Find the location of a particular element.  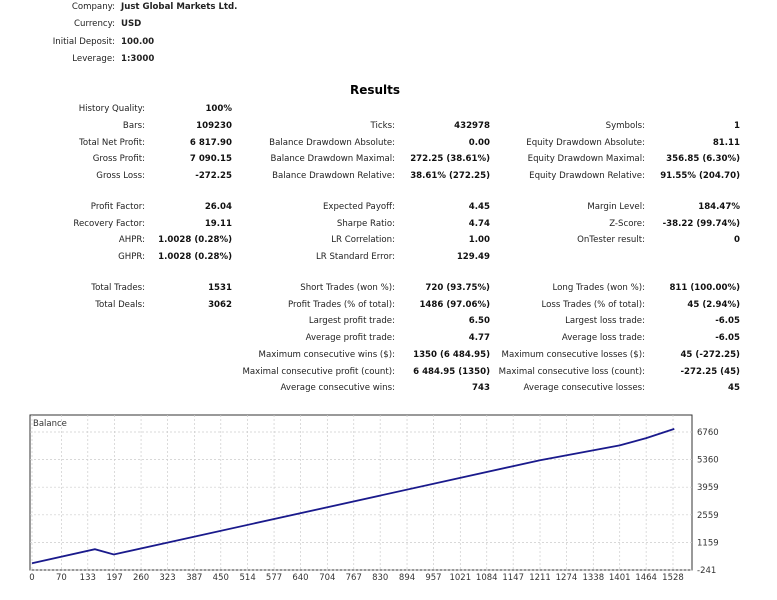

stat-label: Total Net Profit: is located at coordinates (112, 142).